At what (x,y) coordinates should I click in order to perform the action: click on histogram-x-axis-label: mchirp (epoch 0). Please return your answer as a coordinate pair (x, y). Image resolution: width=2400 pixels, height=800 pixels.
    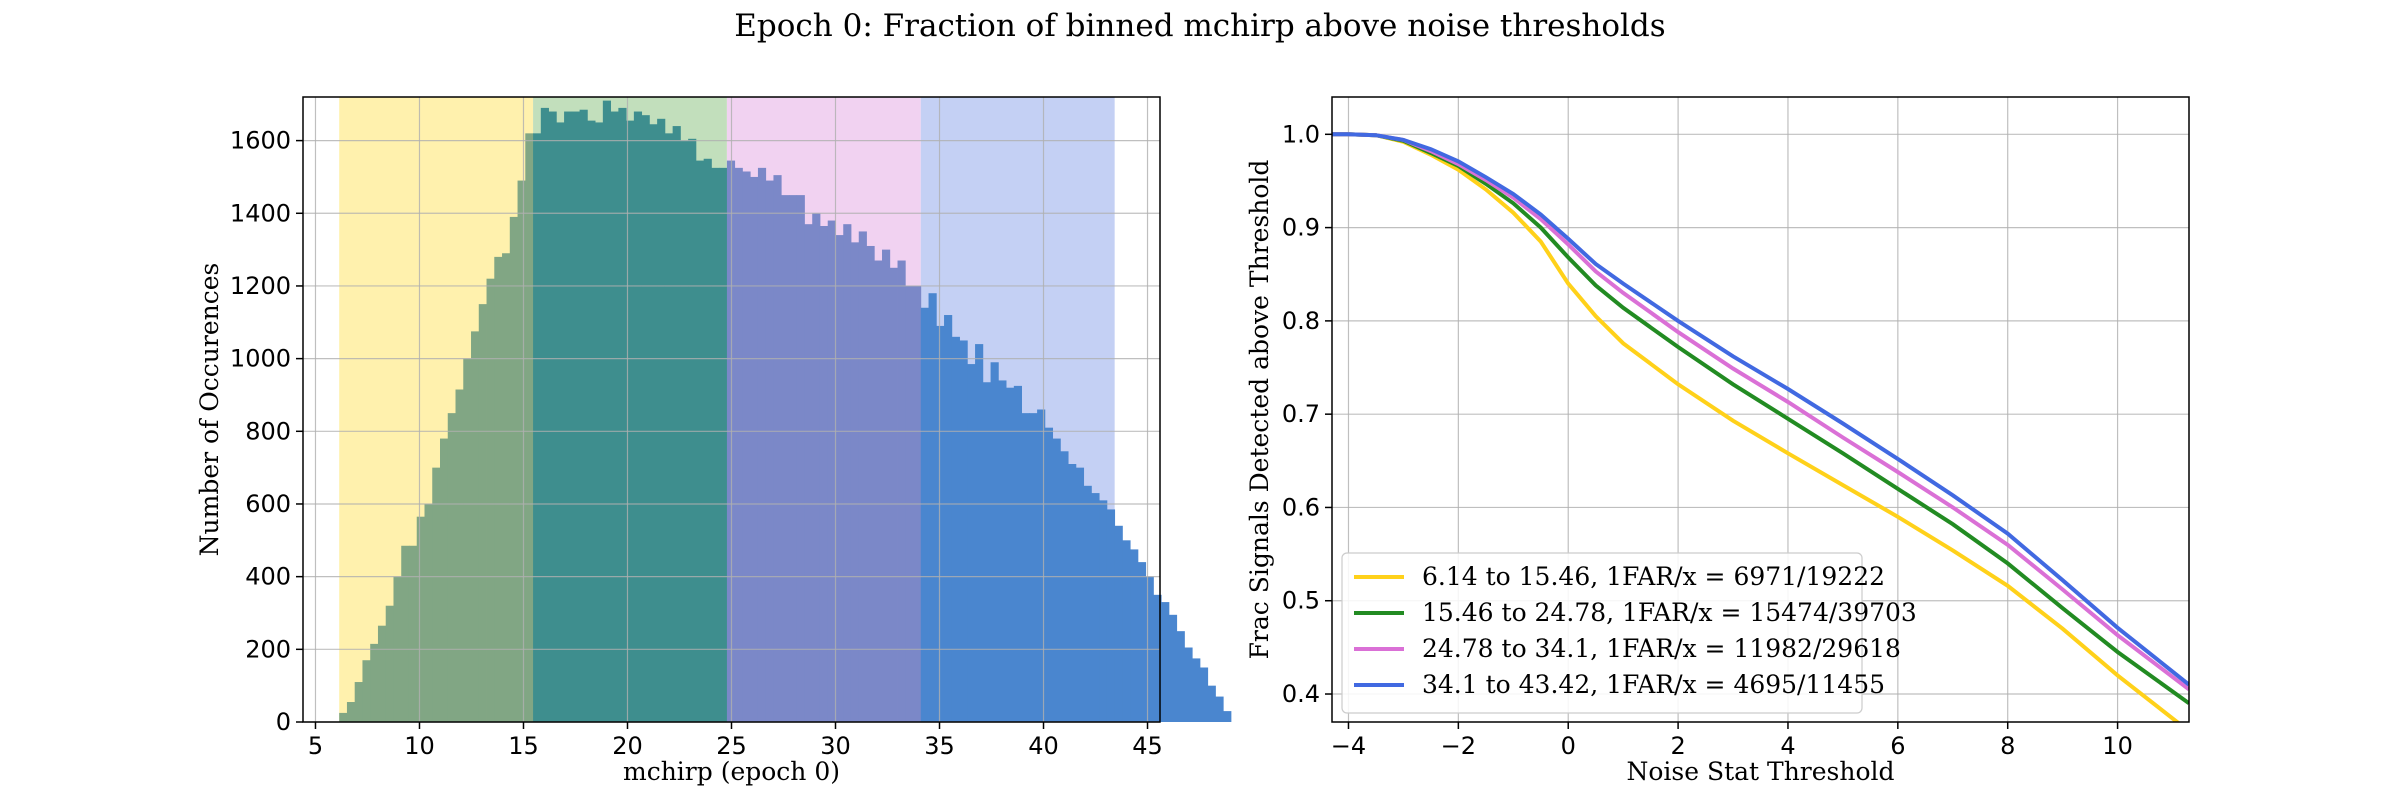
    Looking at the image, I should click on (731, 771).